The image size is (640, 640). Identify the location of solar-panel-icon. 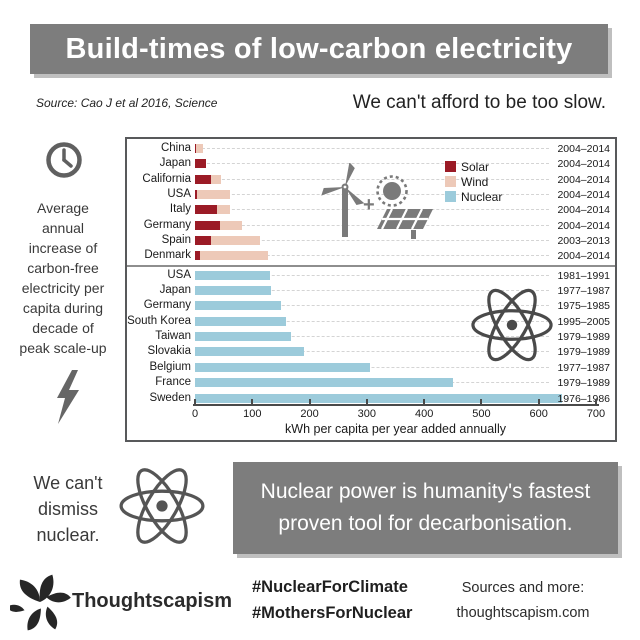
(405, 223).